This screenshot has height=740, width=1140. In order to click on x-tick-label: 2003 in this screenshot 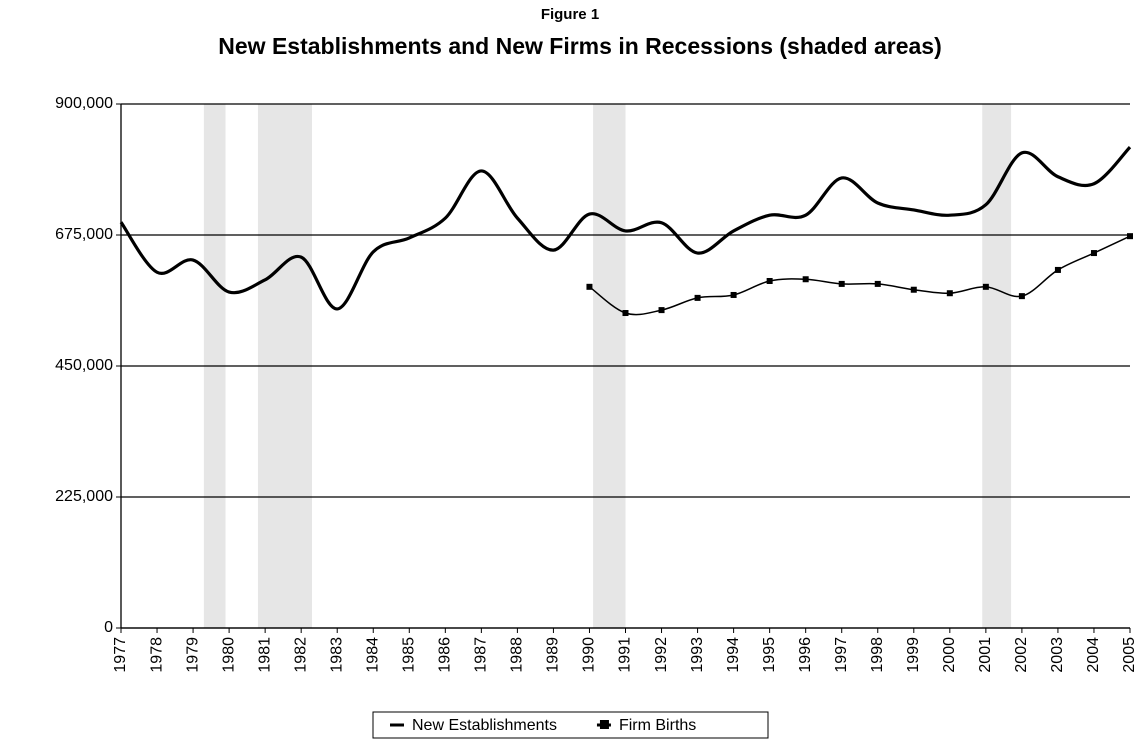, I will do `click(1057, 655)`.